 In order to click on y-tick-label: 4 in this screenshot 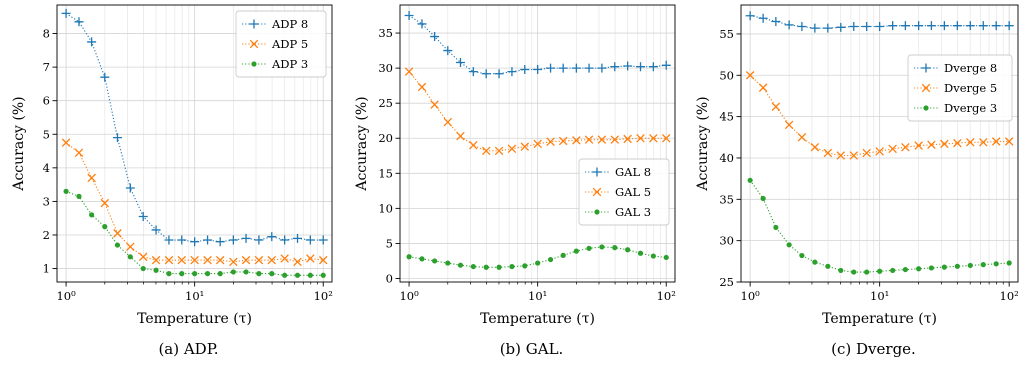, I will do `click(46, 168)`.